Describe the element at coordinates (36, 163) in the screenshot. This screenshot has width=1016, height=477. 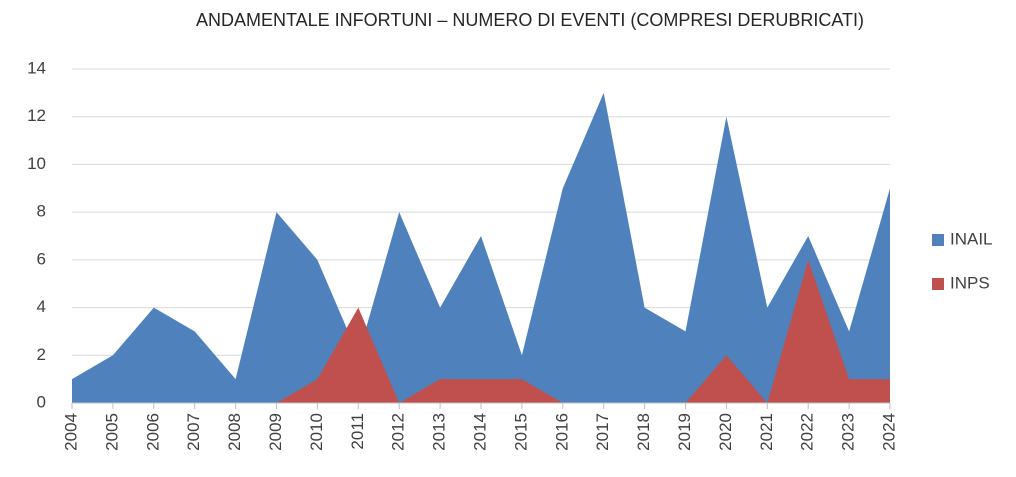
I see `y-tick-label: 10` at that location.